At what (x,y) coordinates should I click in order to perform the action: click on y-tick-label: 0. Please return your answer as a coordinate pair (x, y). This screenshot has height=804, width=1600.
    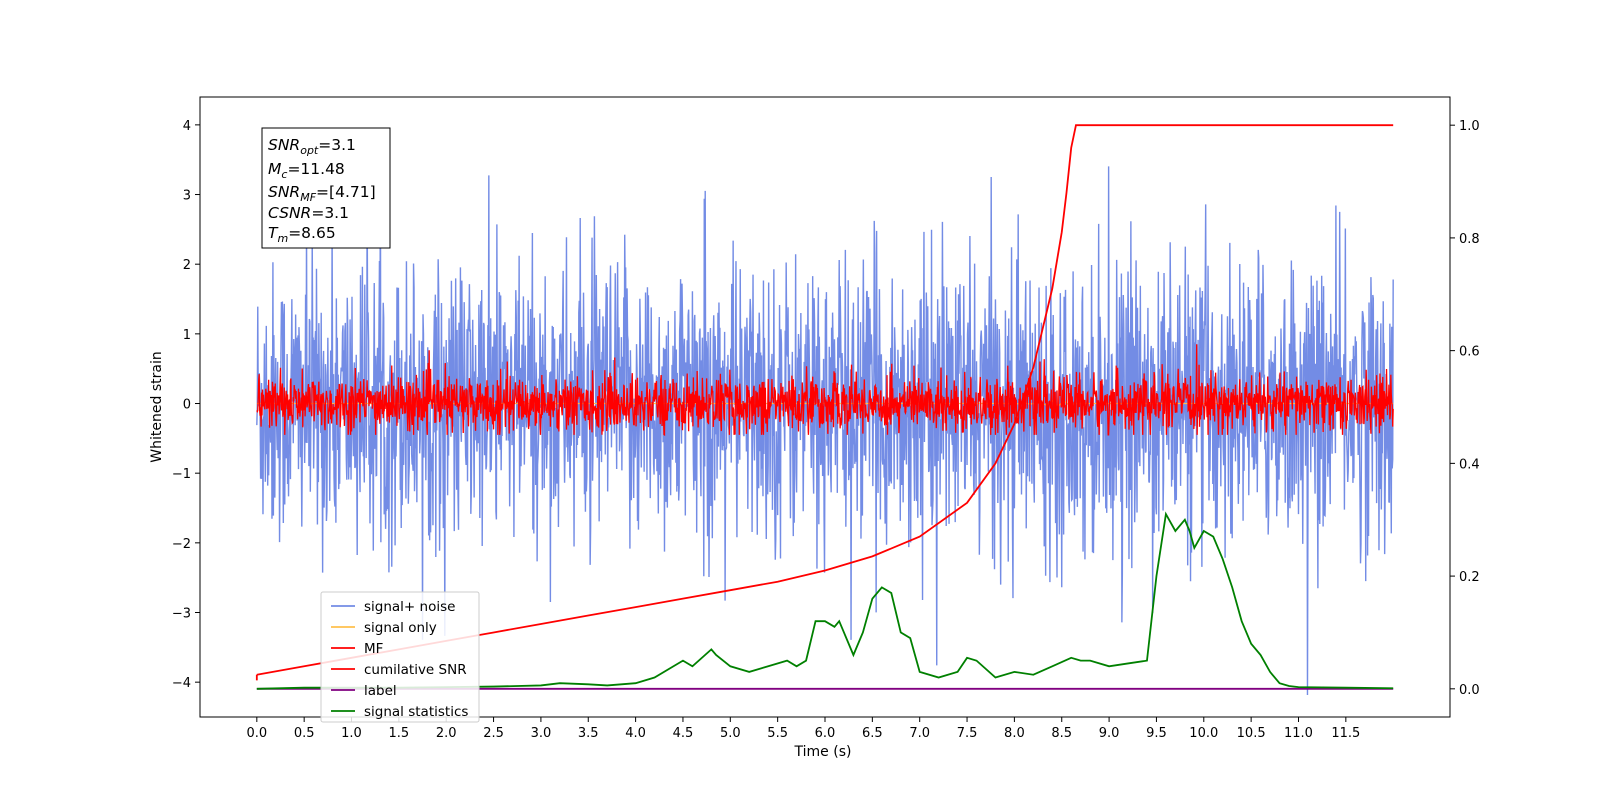
    Looking at the image, I should click on (187, 405).